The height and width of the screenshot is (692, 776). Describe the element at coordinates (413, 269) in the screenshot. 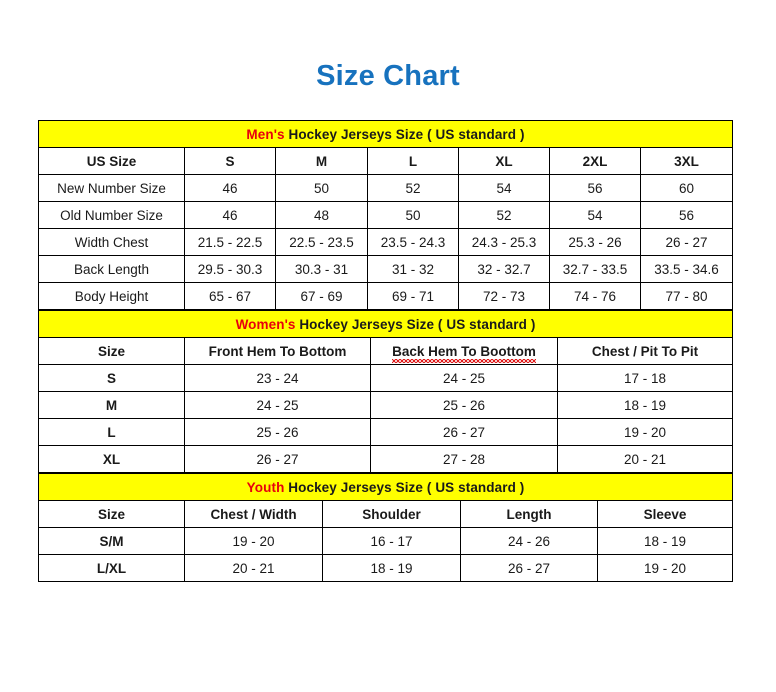

I see `mens-data-cell: 31 - 32` at that location.